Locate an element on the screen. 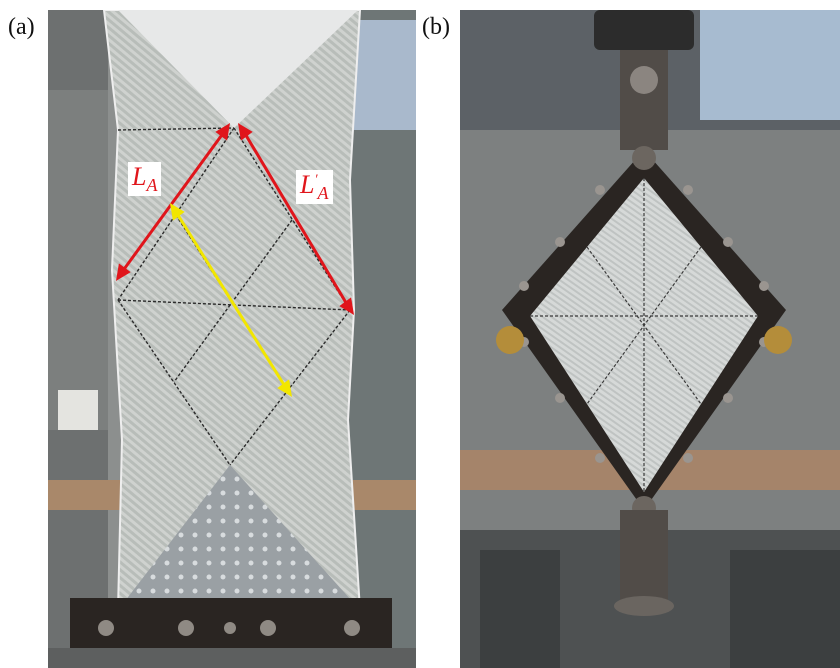 This screenshot has height=668, width=840. top-clamp-region is located at coordinates (238, 69).